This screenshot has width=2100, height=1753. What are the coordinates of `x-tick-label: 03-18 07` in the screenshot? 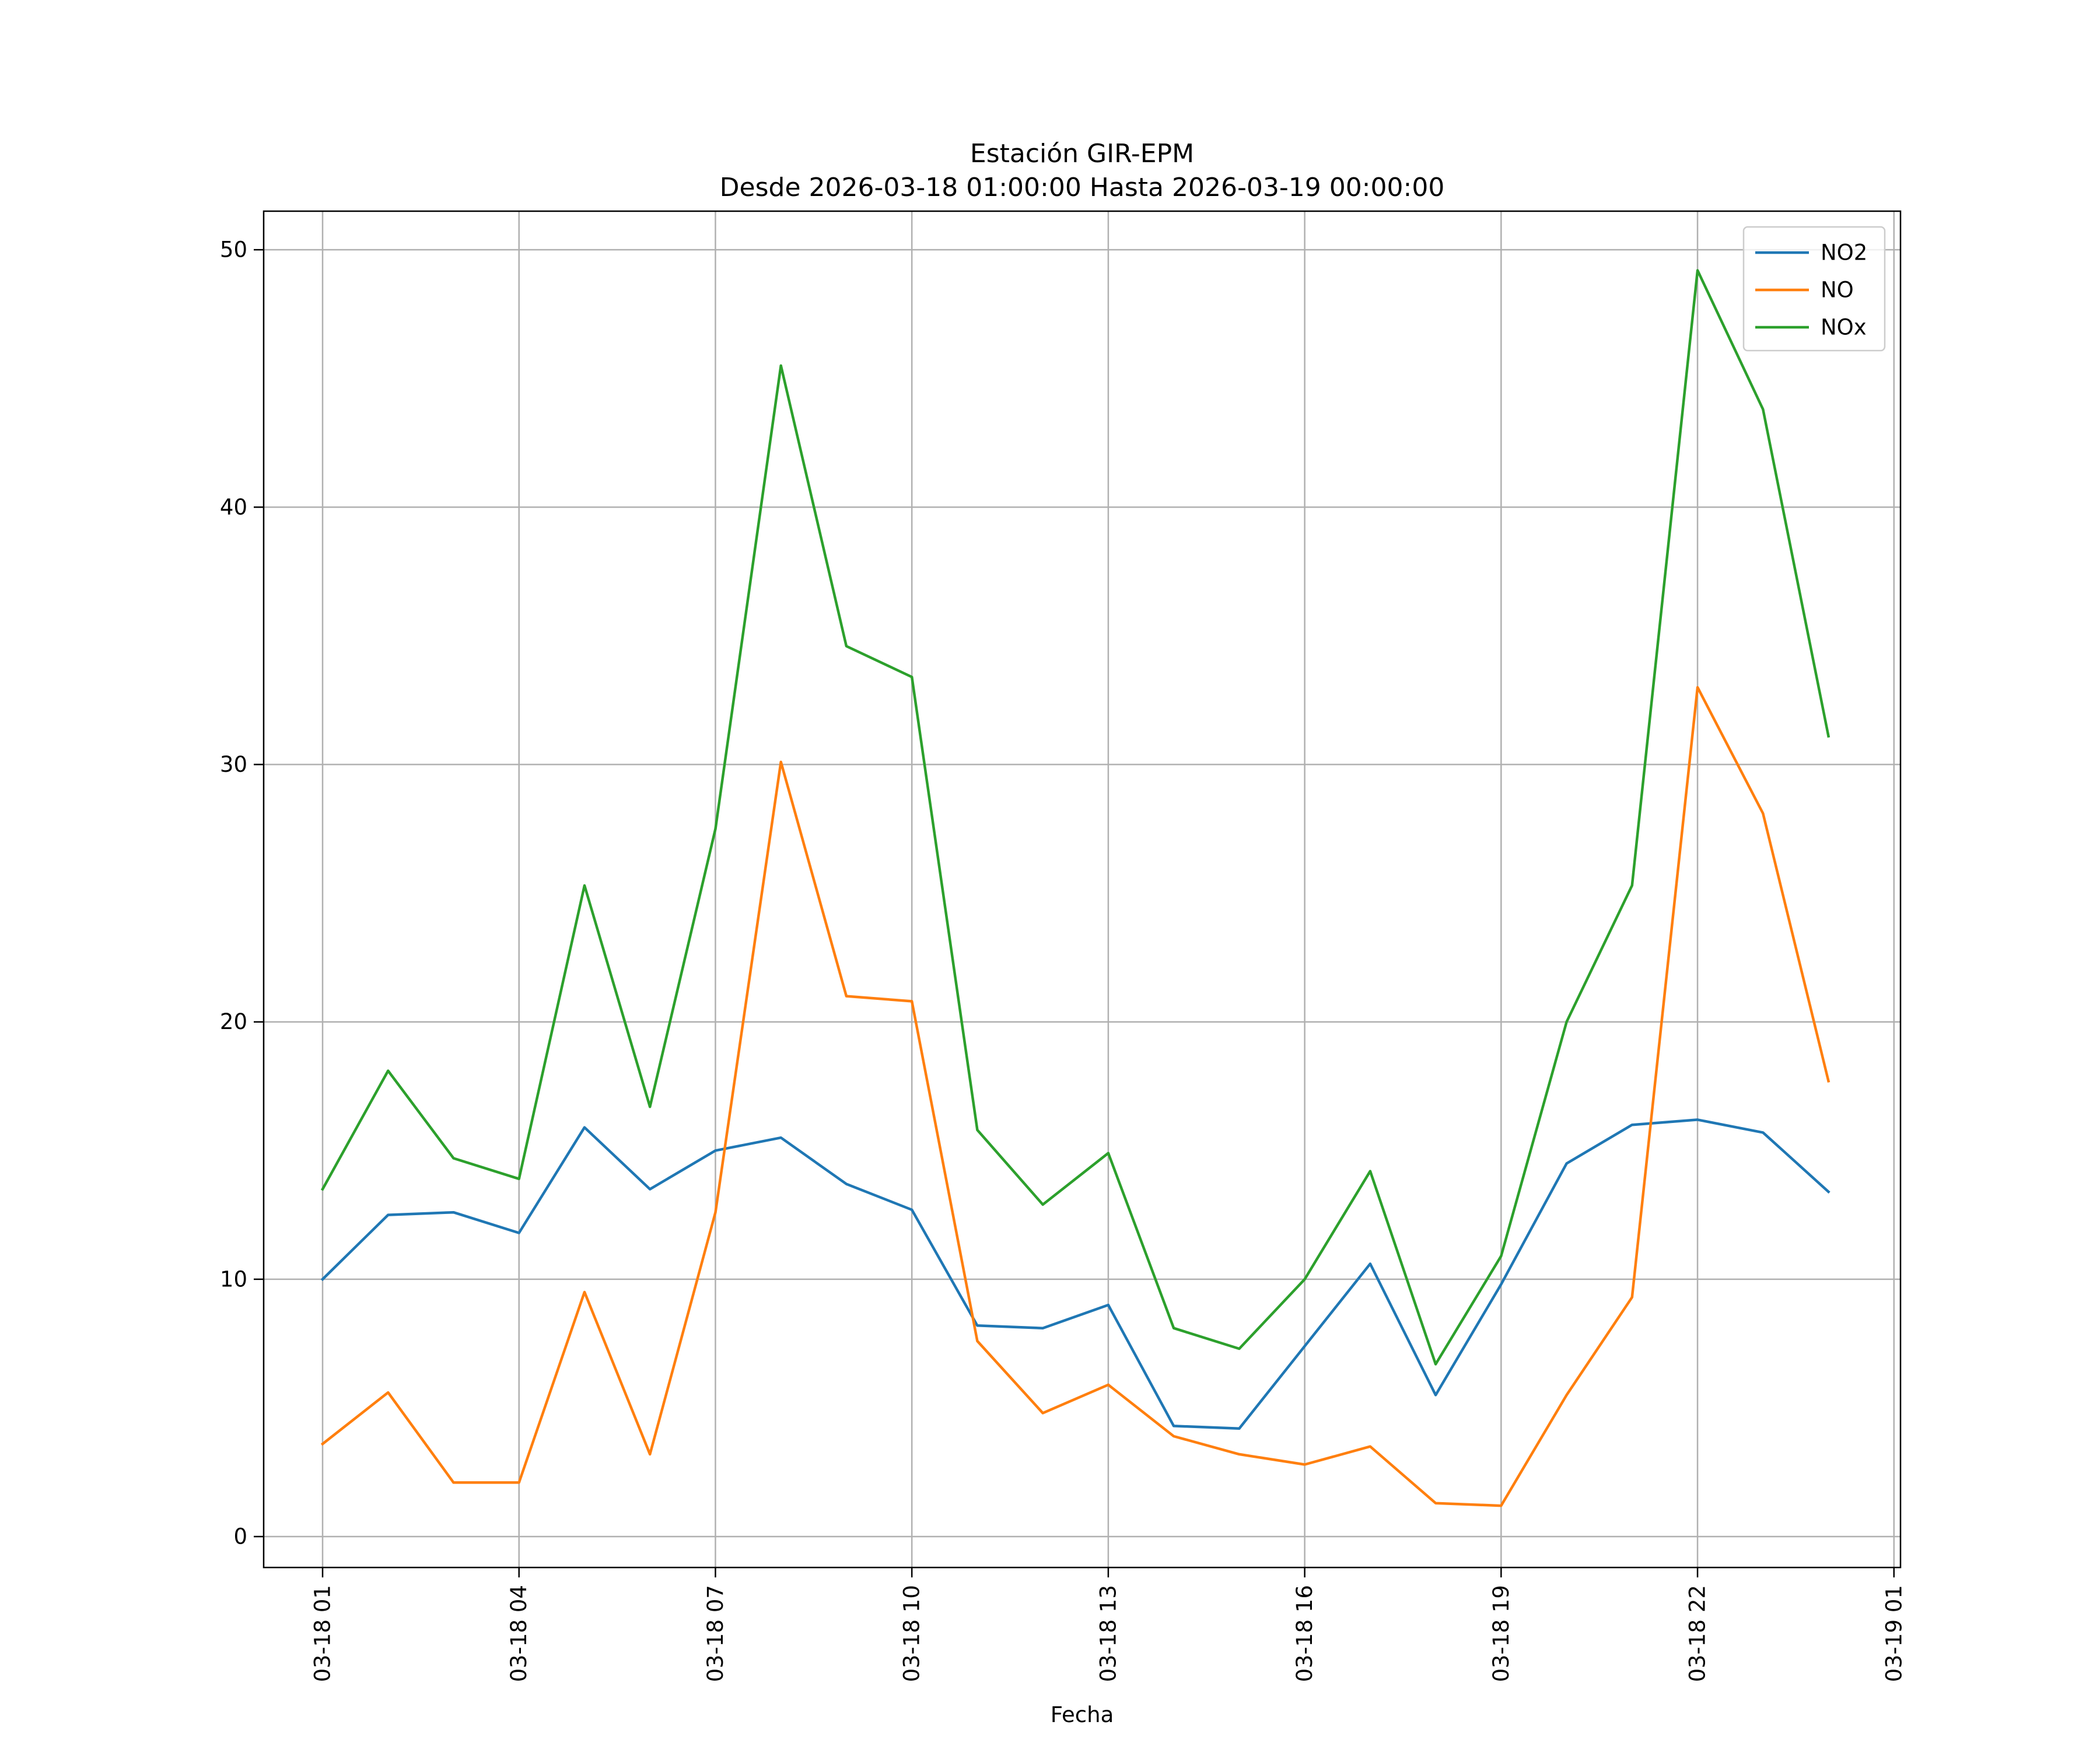 It's located at (715, 1633).